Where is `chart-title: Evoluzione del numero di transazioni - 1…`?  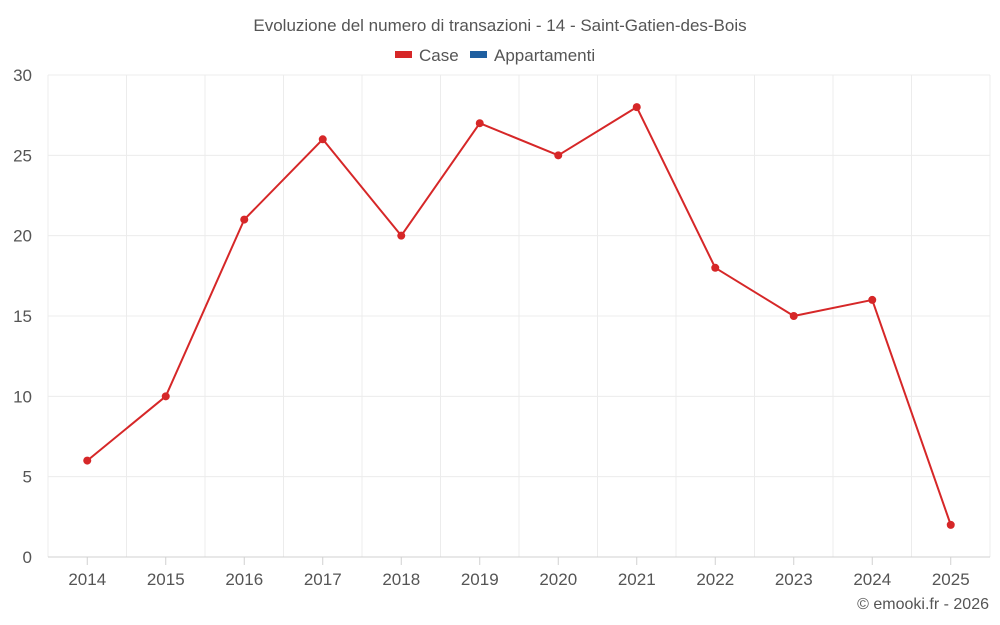 chart-title: Evoluzione del numero di transazioni - 1… is located at coordinates (499, 25).